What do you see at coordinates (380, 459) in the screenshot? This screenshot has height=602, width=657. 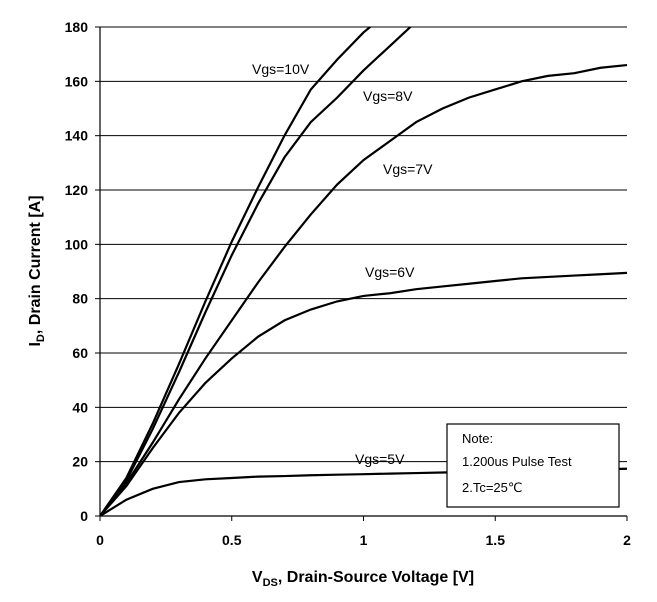 I see `series-label: Vgs=5V` at bounding box center [380, 459].